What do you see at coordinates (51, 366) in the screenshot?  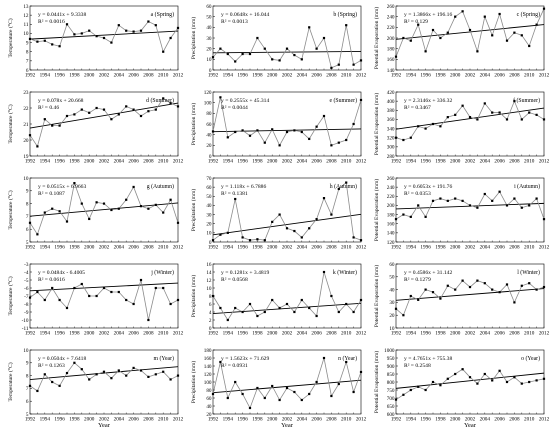 I see `r-squared: R² = 0.1263` at bounding box center [51, 366].